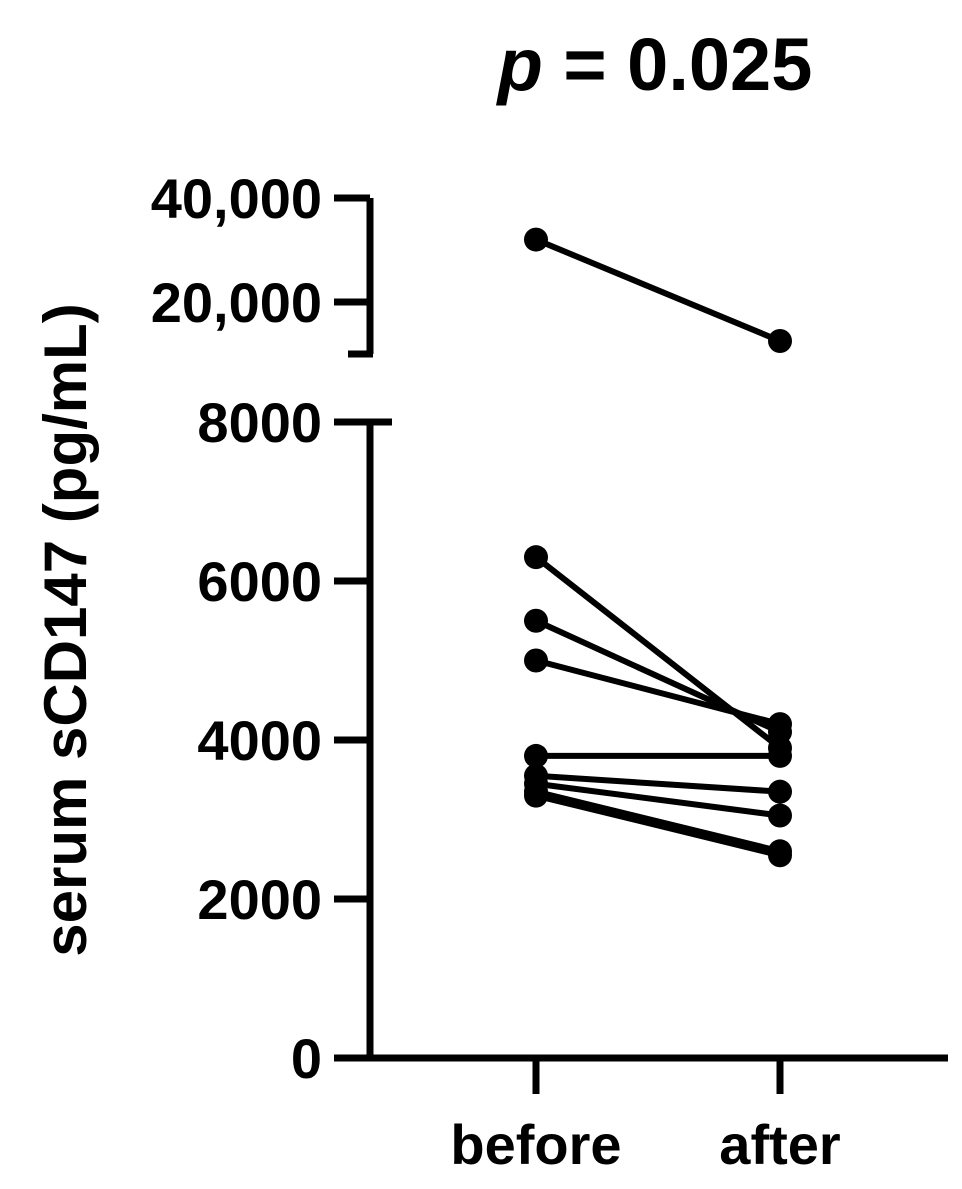 The height and width of the screenshot is (1189, 962). I want to click on x-category-label: after, so click(779, 1144).